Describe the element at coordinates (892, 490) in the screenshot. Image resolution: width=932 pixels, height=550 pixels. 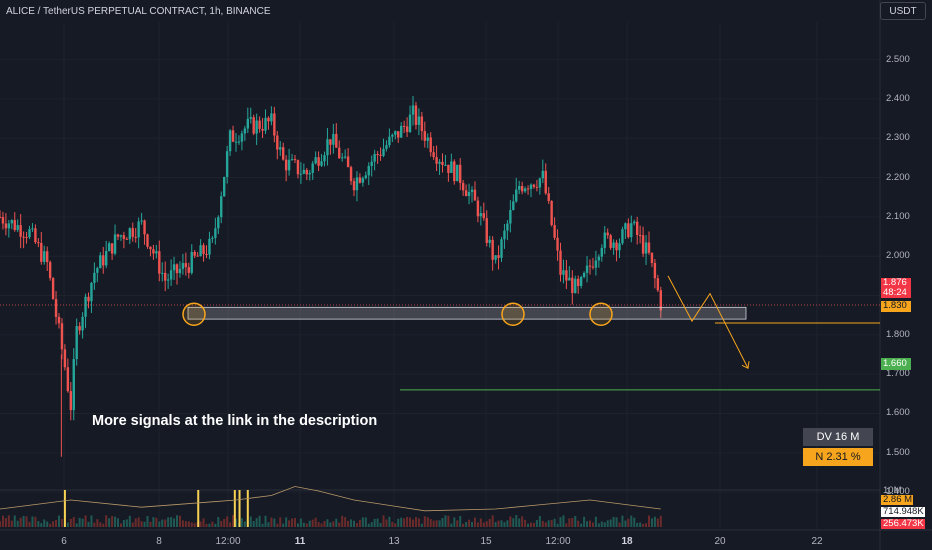
I see `volume-scale-label: 10M` at that location.